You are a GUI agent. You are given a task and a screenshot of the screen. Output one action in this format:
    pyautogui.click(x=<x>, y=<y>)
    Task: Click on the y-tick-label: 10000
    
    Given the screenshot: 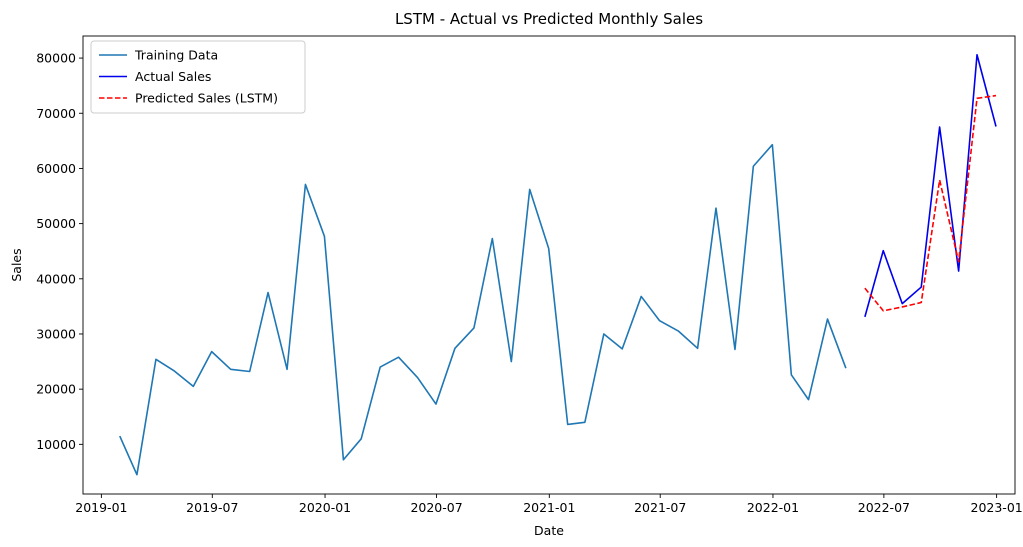 What is the action you would take?
    pyautogui.click(x=56, y=444)
    